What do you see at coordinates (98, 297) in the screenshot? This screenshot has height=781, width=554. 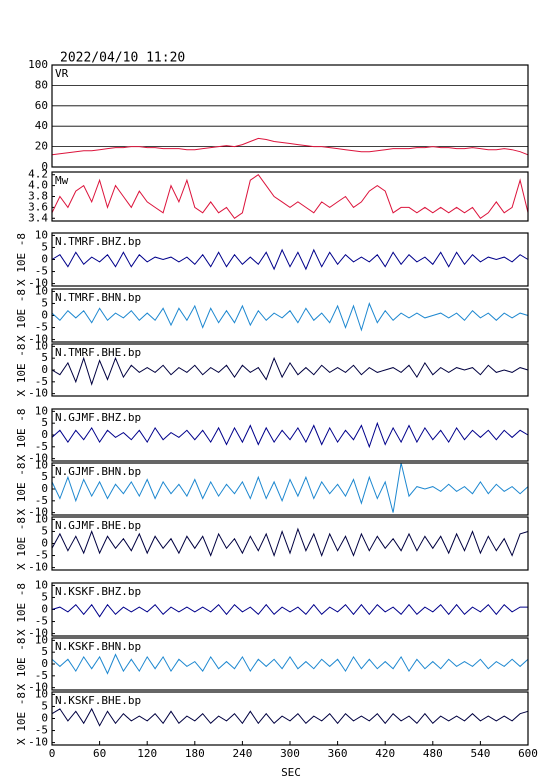 I see `panel-label: N.TMRF.BHN.bp` at bounding box center [98, 297].